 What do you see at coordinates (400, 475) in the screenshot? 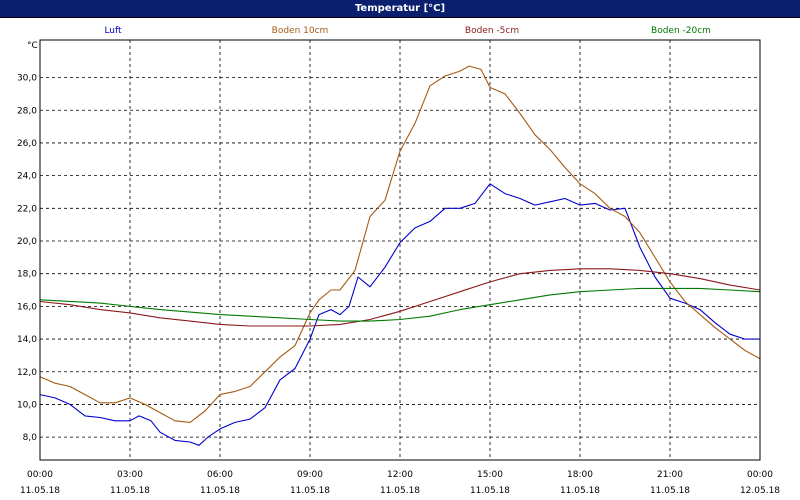
I see `x-tick-time-label: 12:00` at bounding box center [400, 475].